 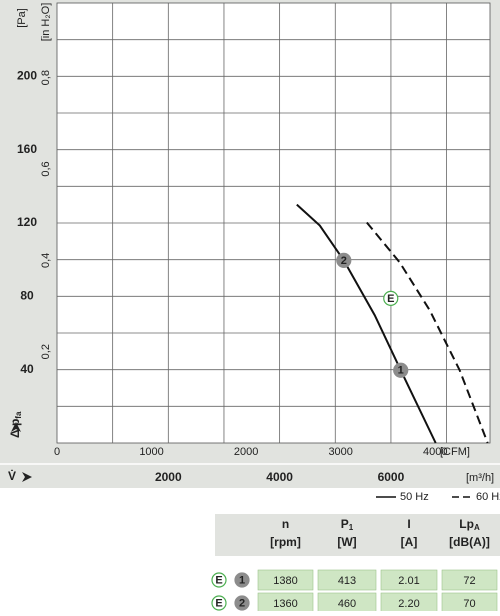 I want to click on column-unit: [rpm], so click(x=285, y=542).